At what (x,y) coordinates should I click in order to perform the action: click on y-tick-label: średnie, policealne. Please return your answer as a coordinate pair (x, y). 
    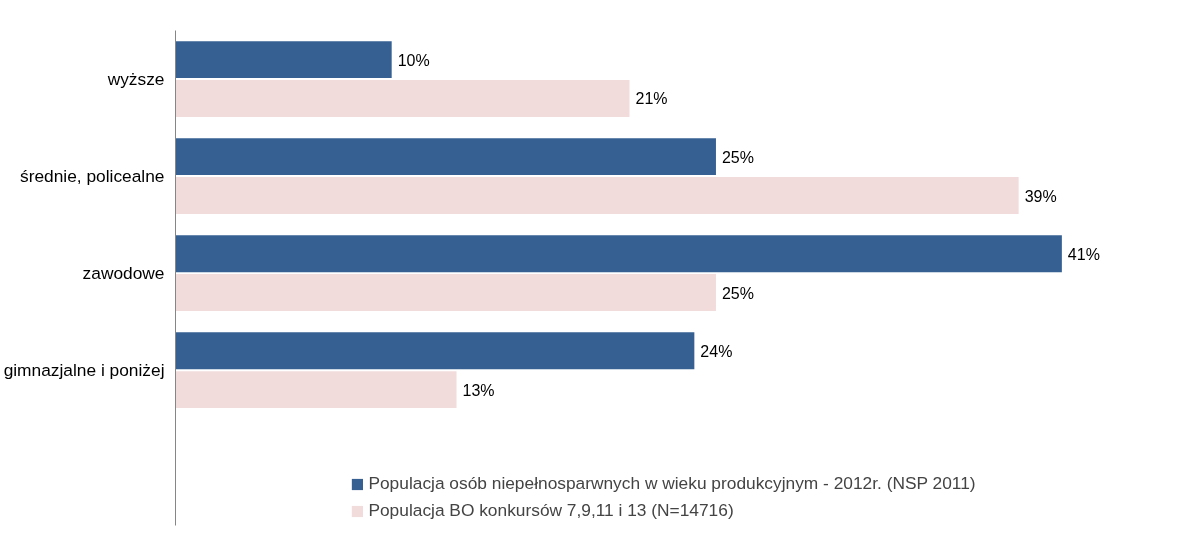
    Looking at the image, I should click on (92, 176).